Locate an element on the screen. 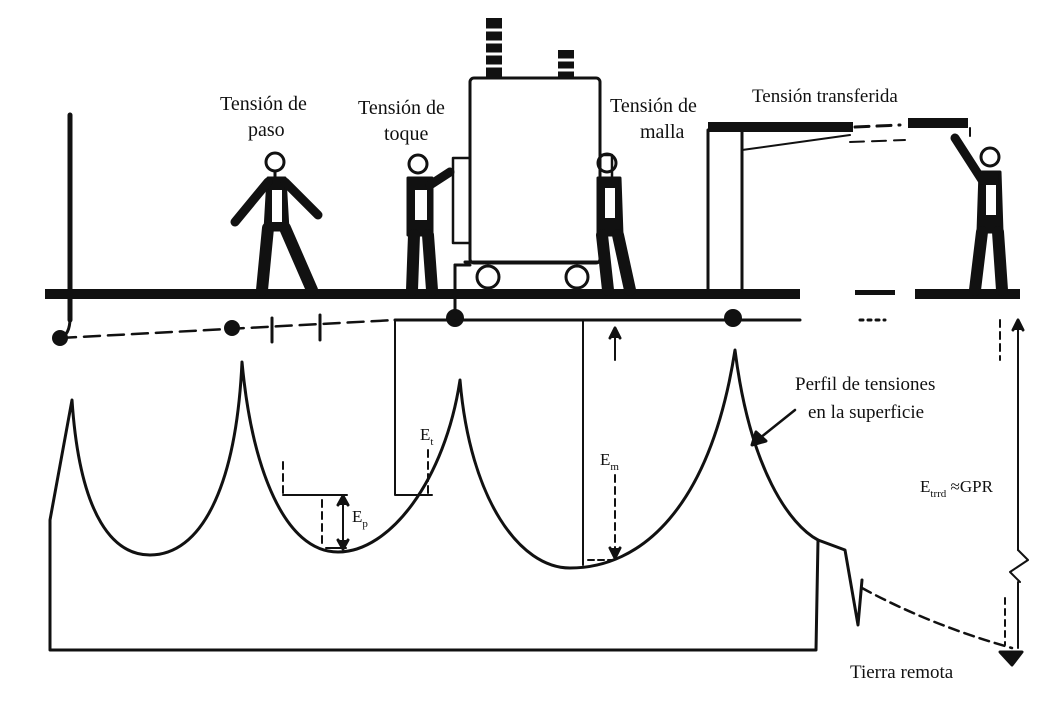 Image resolution: width=1051 pixels, height=704 pixels. ground-surface is located at coordinates (532, 294).